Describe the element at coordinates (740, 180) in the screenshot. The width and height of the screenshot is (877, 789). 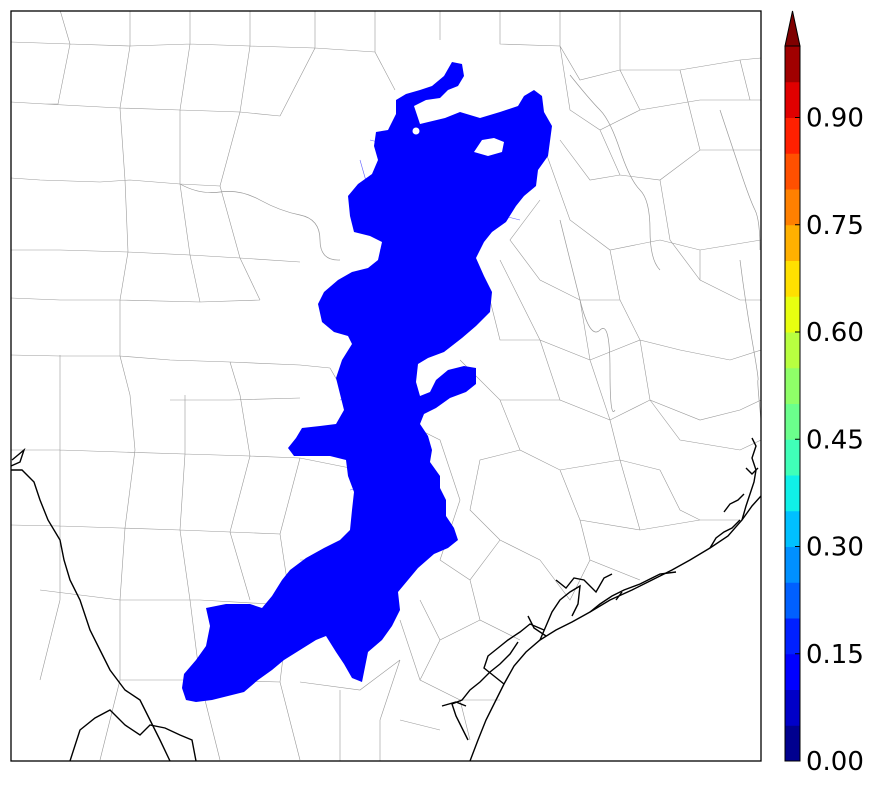
I see `river-neches` at that location.